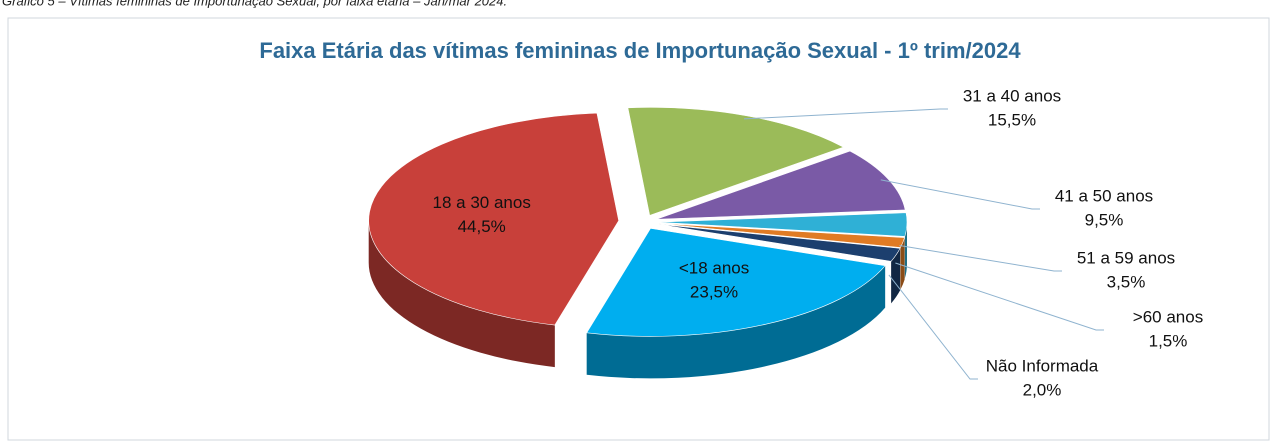 The image size is (1278, 445). I want to click on category-label: >60 anos, so click(1168, 316).